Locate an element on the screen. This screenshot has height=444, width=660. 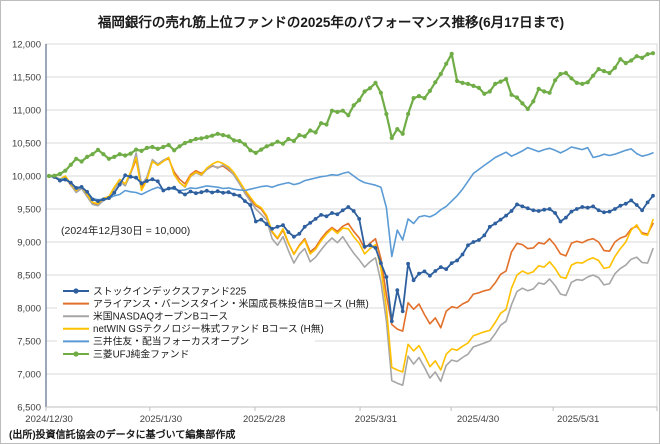
legend-item-smbc-dividend-focus-open: 三井住友・配当フォーカスオープン is located at coordinates (156, 341).